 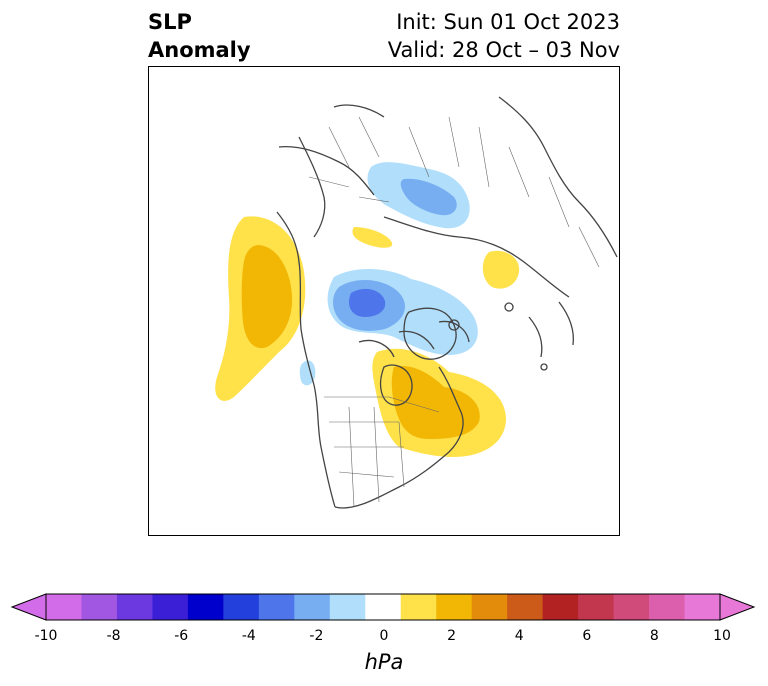 I want to click on colorbar-extend-low, so click(x=28, y=607).